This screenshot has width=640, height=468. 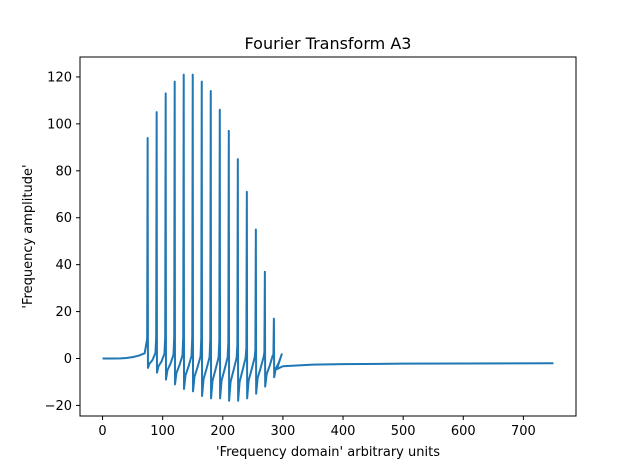 What do you see at coordinates (328, 452) in the screenshot?
I see `x-axis-label: 'Frequency domain' arbitrary units` at bounding box center [328, 452].